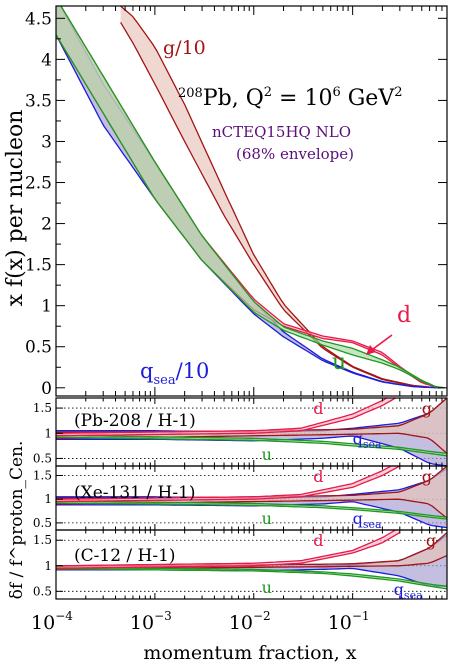 The image size is (452, 666). I want to click on down-arrow-head, so click(371, 350).